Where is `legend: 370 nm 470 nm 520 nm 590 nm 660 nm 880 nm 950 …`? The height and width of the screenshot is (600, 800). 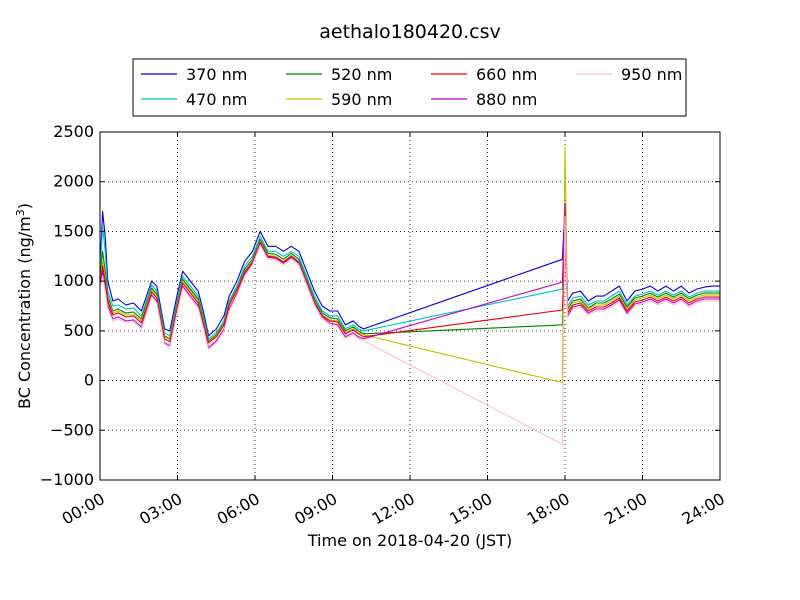
legend: 370 nm 470 nm 520 nm 590 nm 660 nm 880 nm 950 … is located at coordinates (409, 87).